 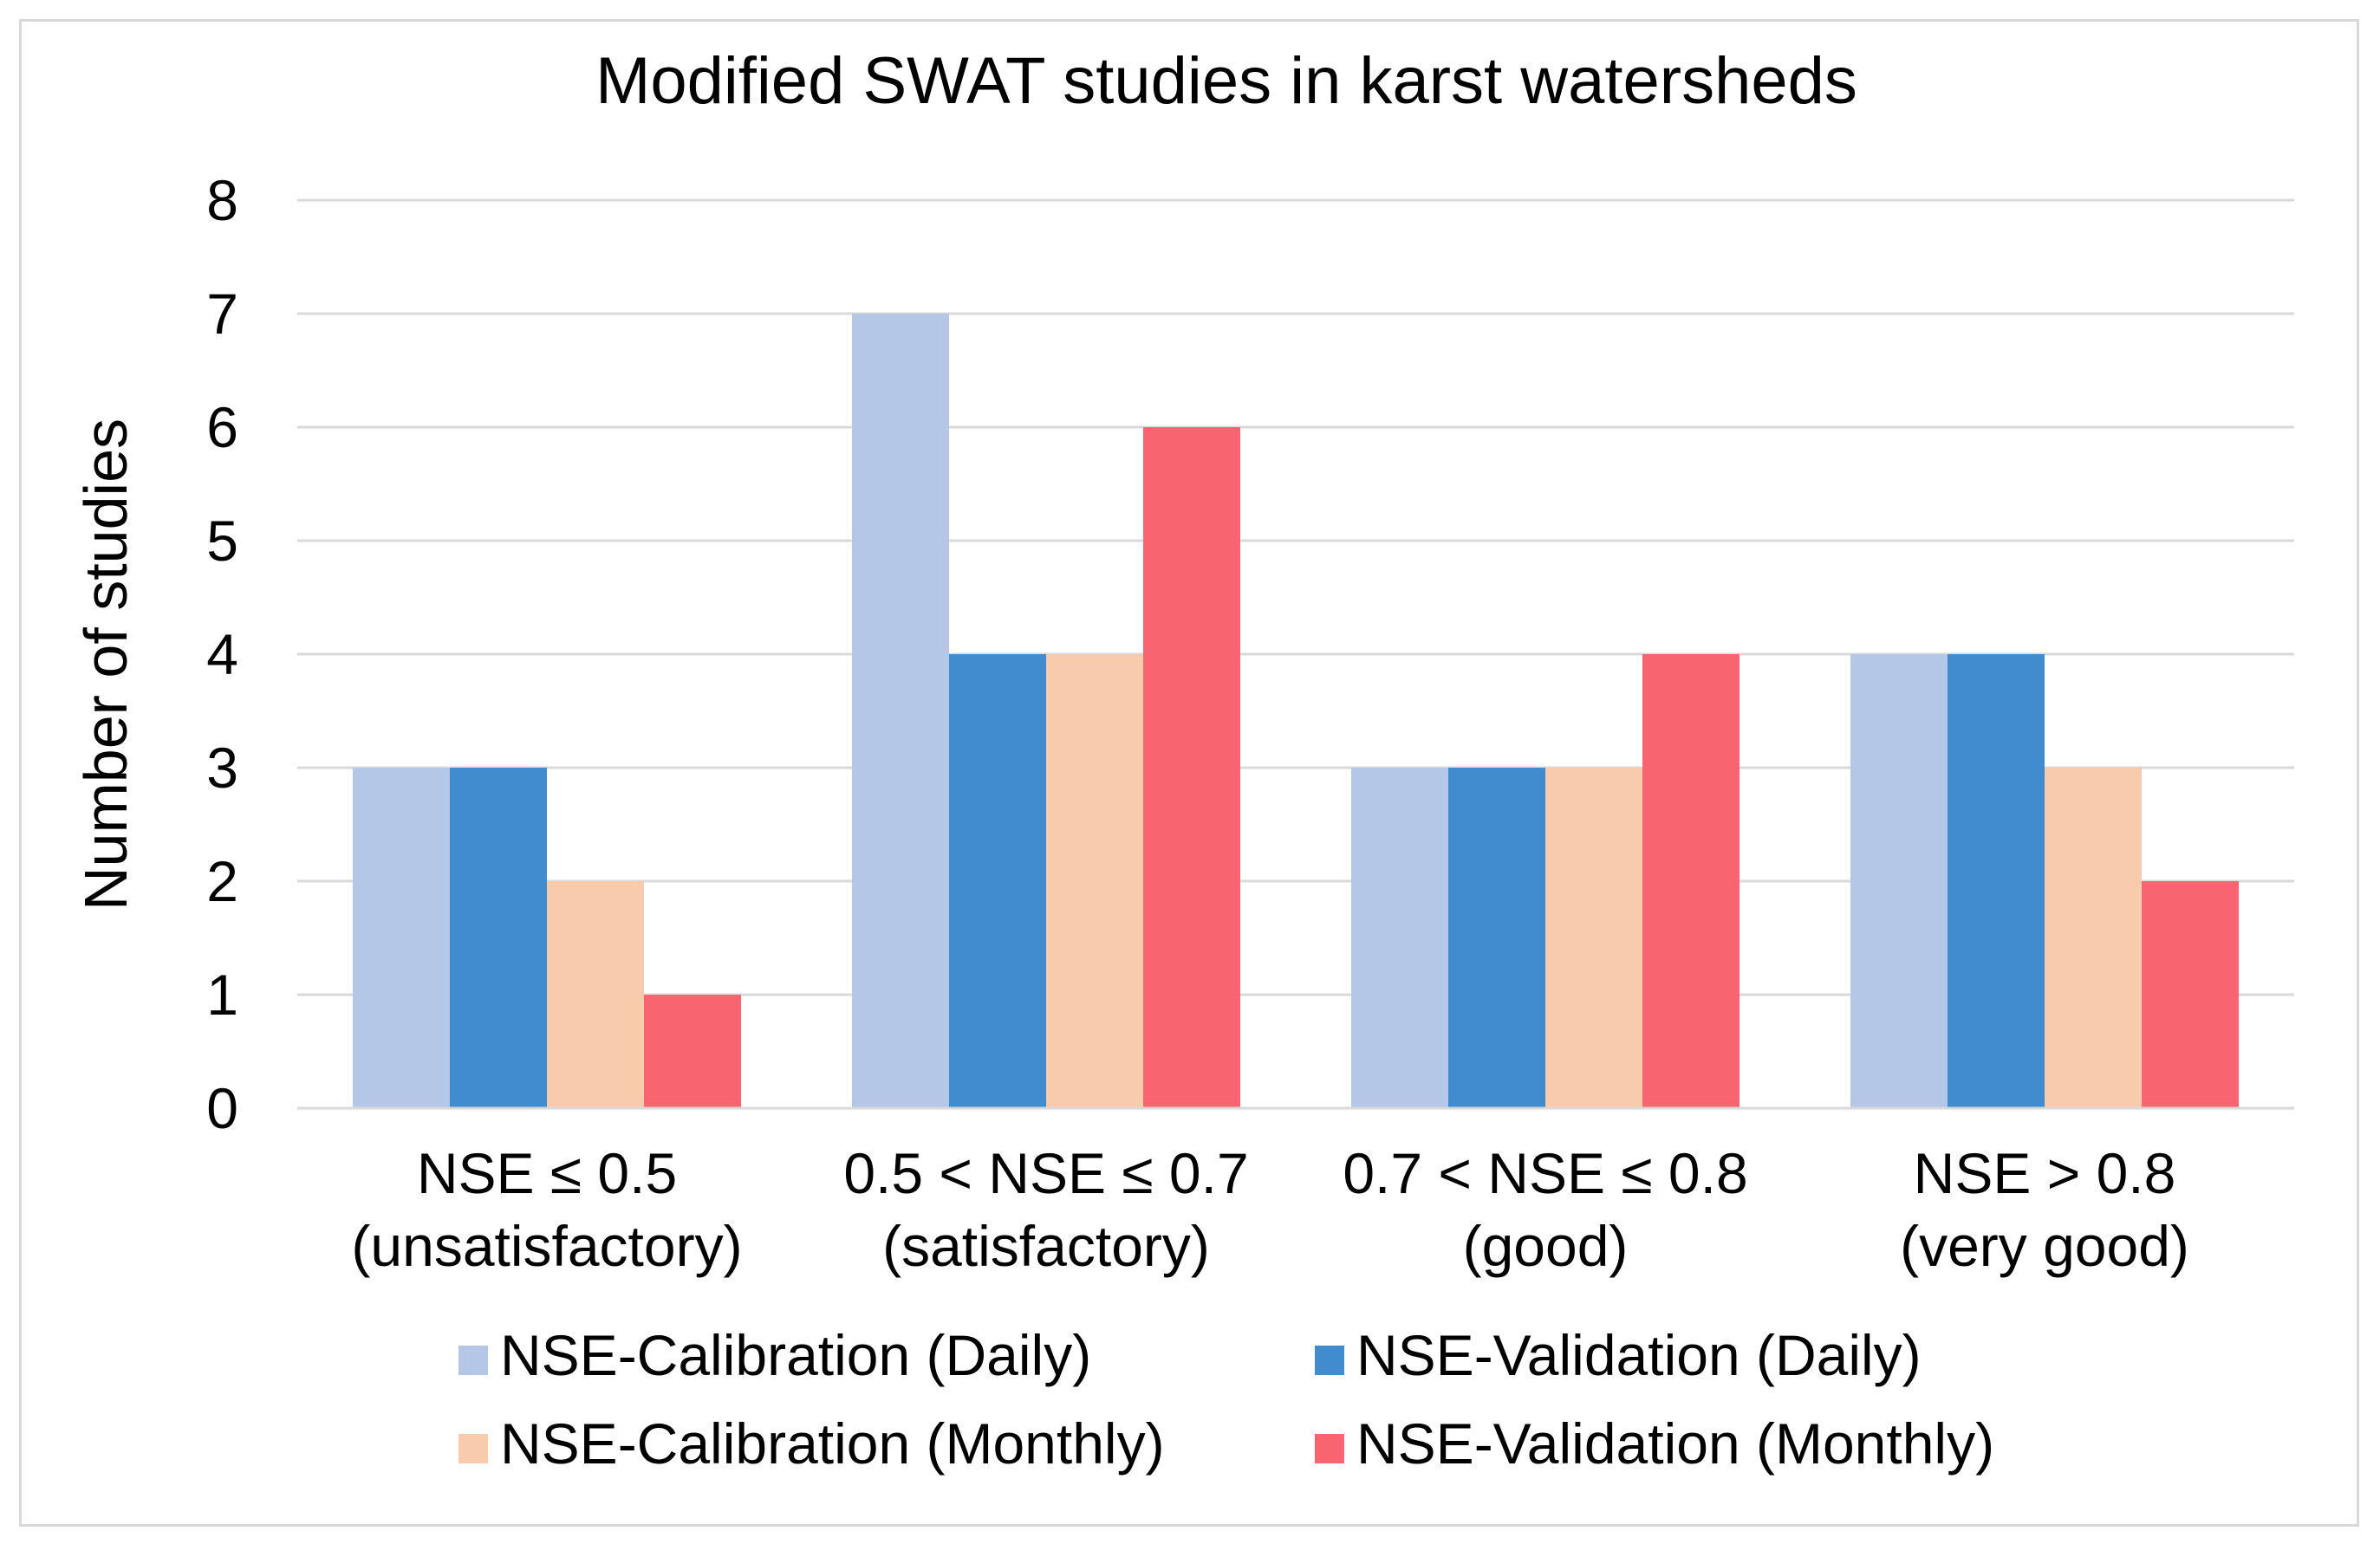 I want to click on category-label: (unsatisfactory), so click(x=546, y=1246).